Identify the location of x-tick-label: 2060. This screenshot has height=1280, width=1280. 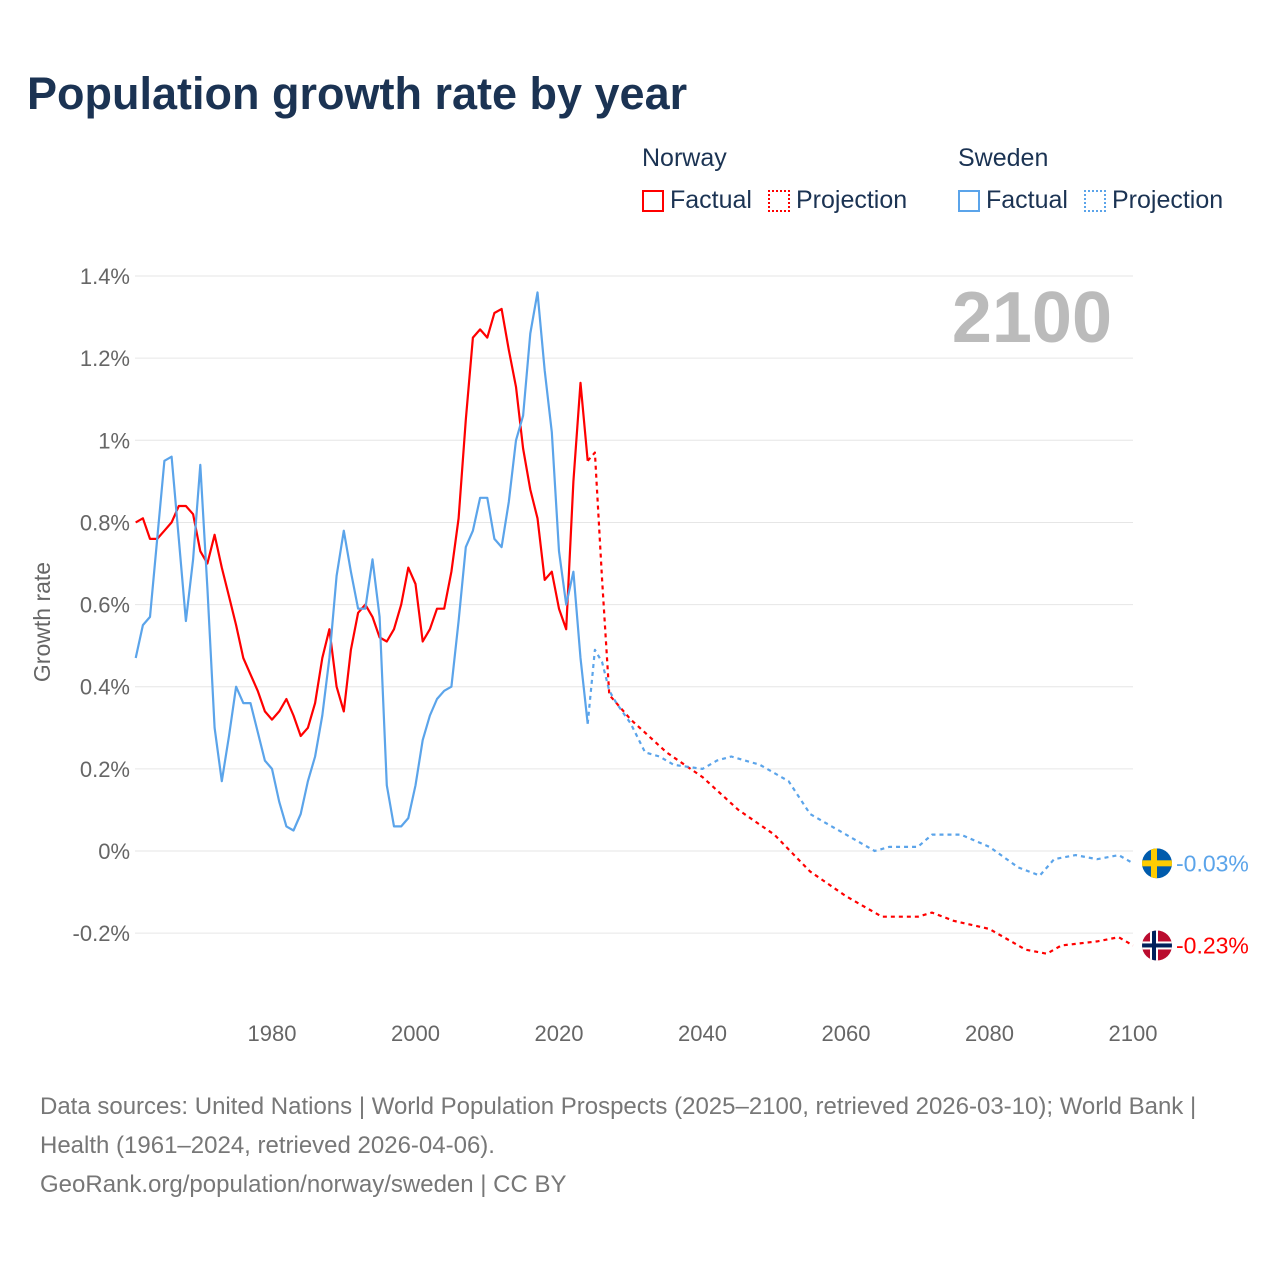
(846, 1033).